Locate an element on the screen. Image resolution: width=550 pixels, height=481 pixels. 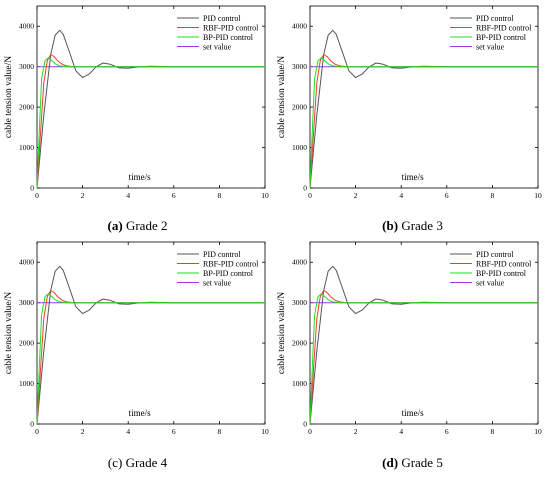
caption-d: (d) Grade 5 is located at coordinates (412, 463).